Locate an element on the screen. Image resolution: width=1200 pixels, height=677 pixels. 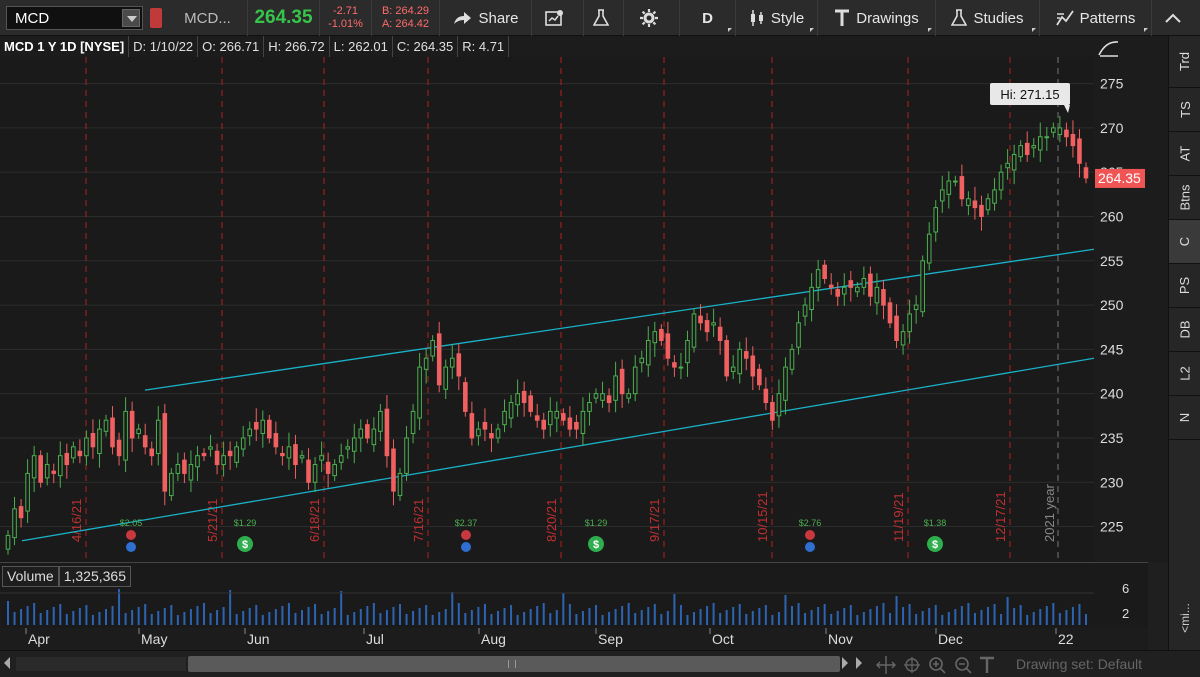
side-tab-ts: TS is located at coordinates (1184, 110).